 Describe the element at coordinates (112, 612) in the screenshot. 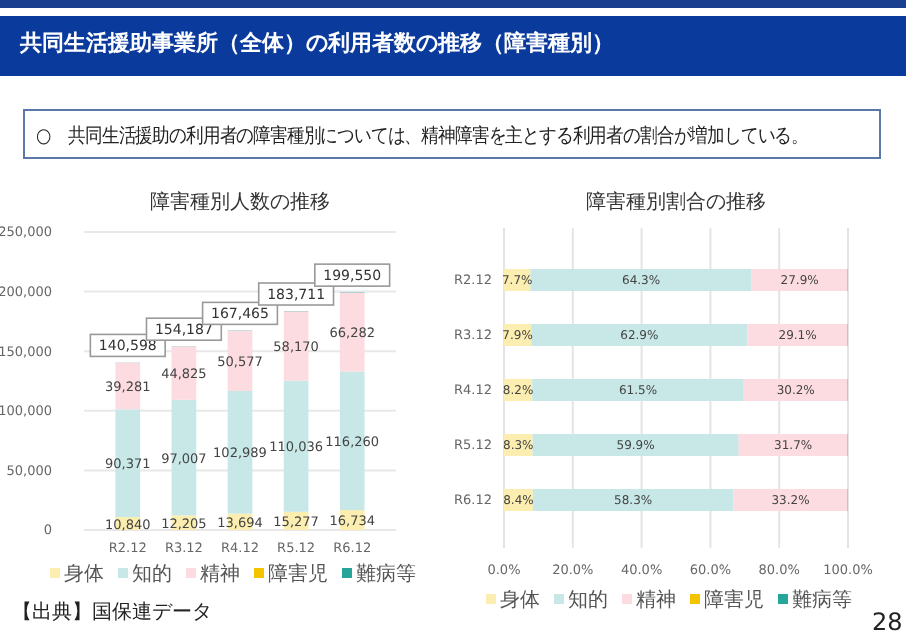

I see `text: 【出典】国保連データ` at that location.